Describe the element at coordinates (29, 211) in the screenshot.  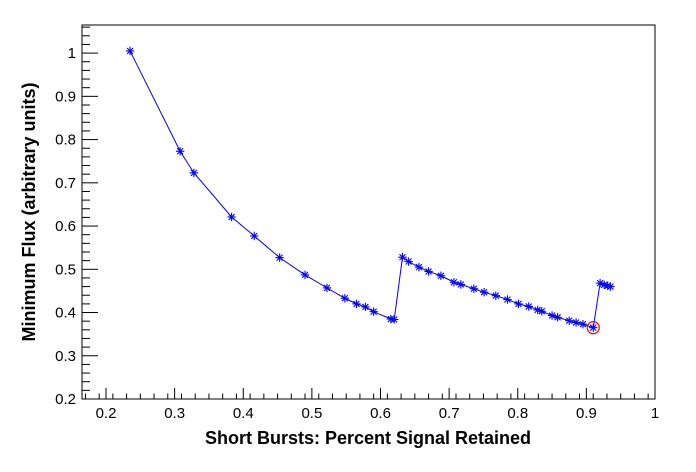
I see `y-axis-title: Minimum Flux (arbitrary units)` at that location.